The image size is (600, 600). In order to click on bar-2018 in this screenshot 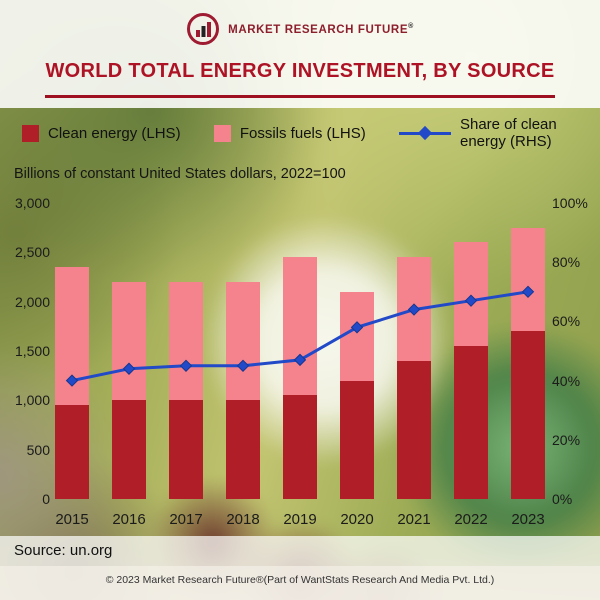, I will do `click(243, 351)`.